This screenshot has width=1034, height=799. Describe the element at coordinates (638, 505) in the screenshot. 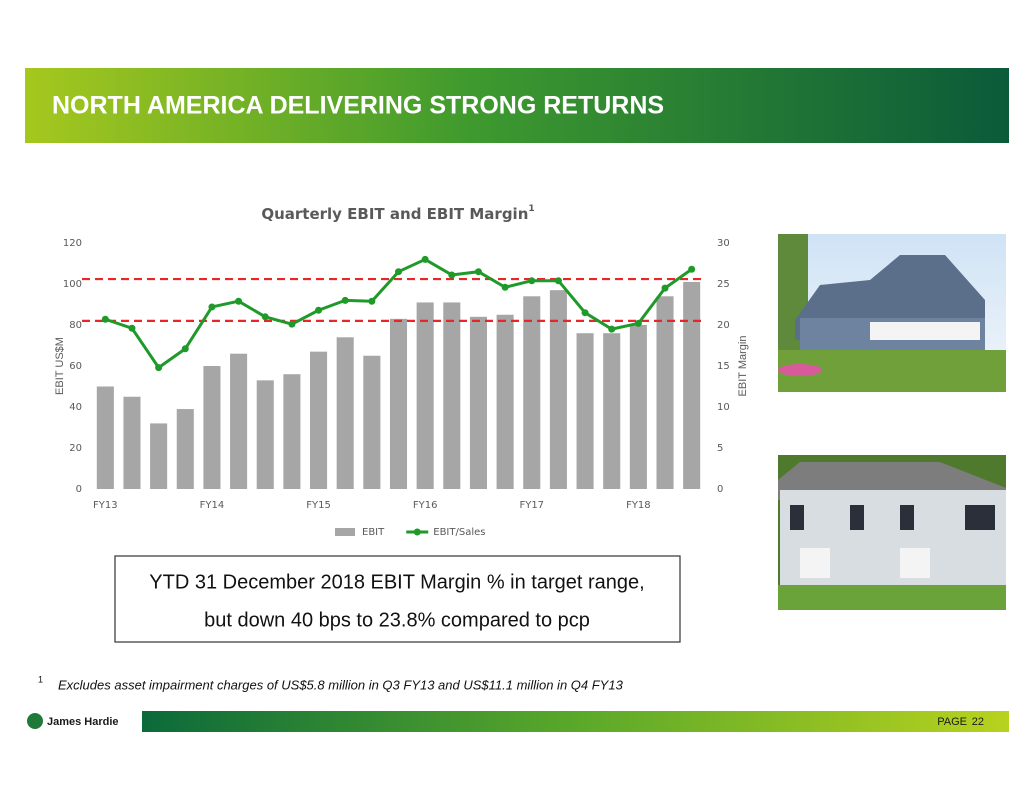

I see `x-tick-label: FY18` at that location.